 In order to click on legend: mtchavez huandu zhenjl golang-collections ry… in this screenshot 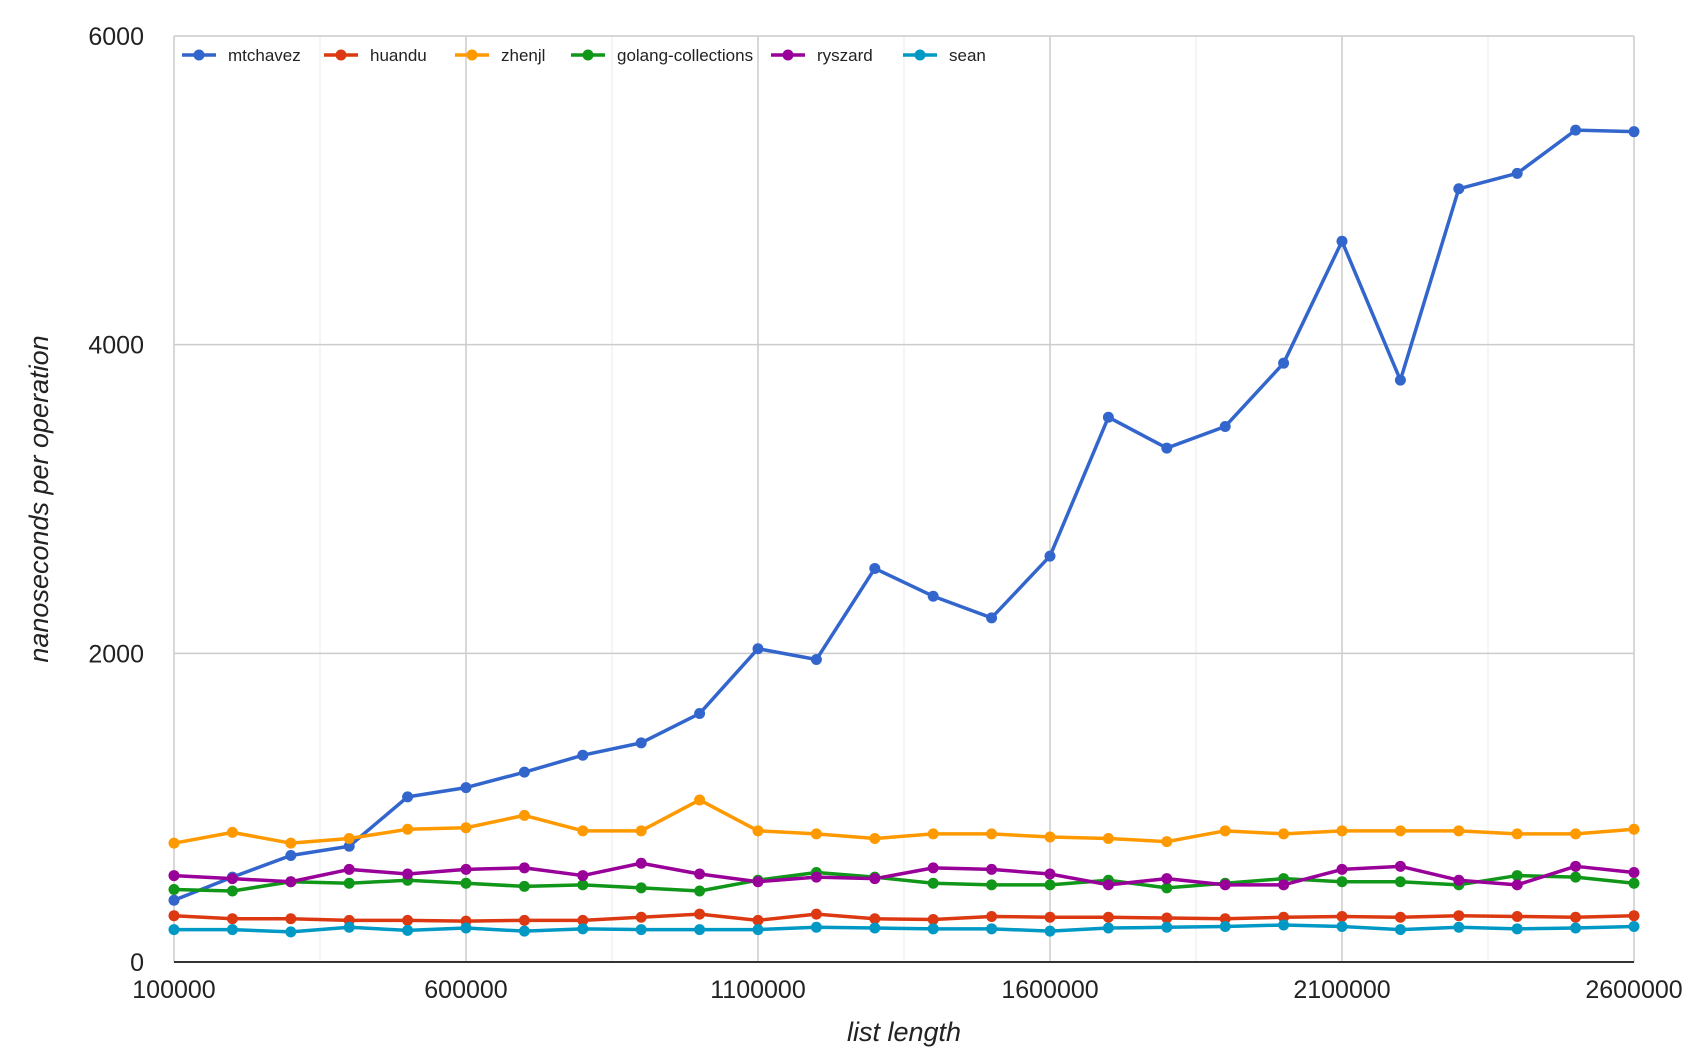, I will do `click(584, 55)`.